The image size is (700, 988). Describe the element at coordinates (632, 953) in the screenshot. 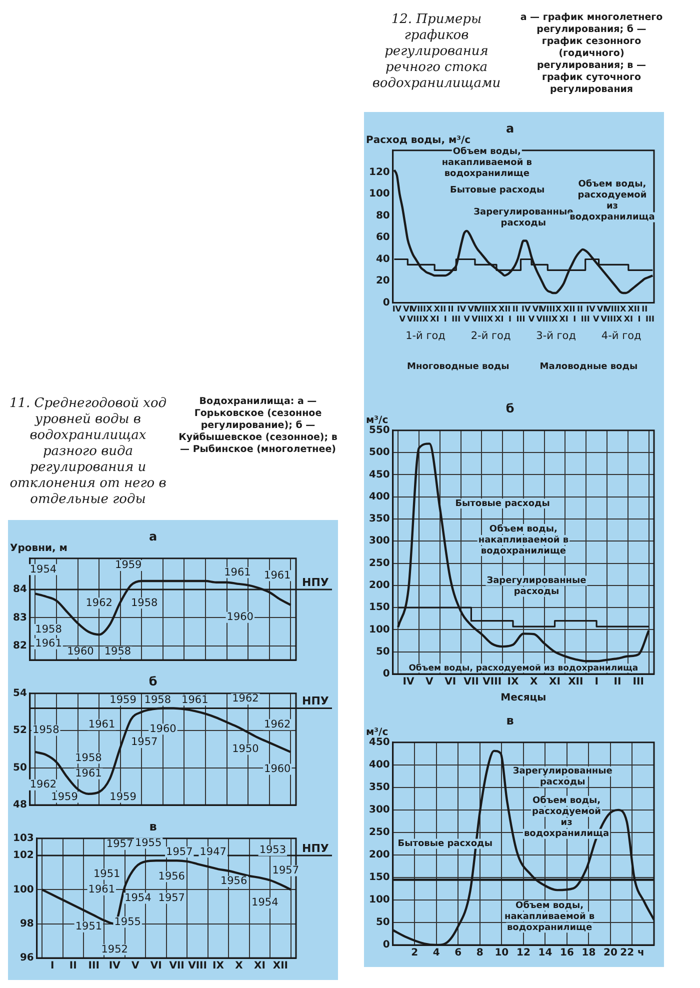

I see `x-tick-label: 22 ч` at that location.